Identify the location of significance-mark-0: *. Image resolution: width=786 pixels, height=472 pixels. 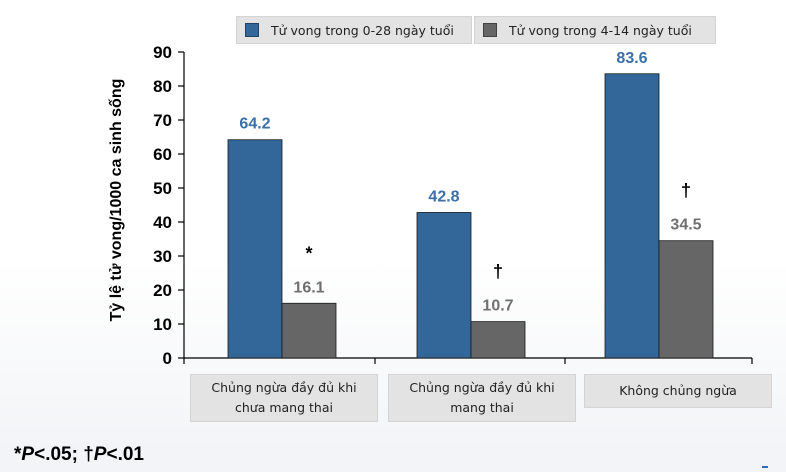
(308, 253).